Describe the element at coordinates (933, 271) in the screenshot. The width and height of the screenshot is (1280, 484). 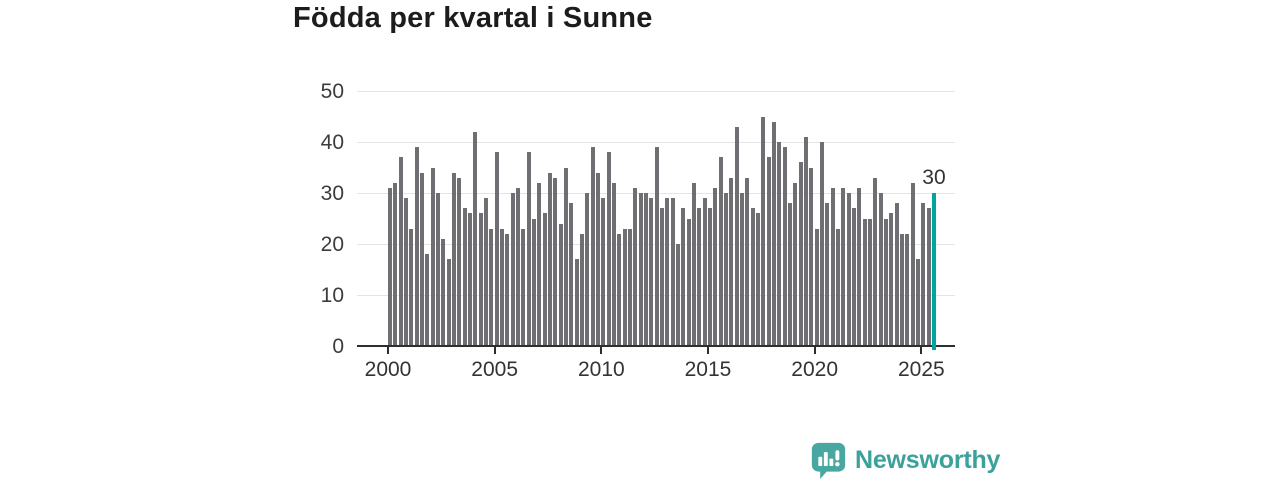
I see `highlighted-bar` at that location.